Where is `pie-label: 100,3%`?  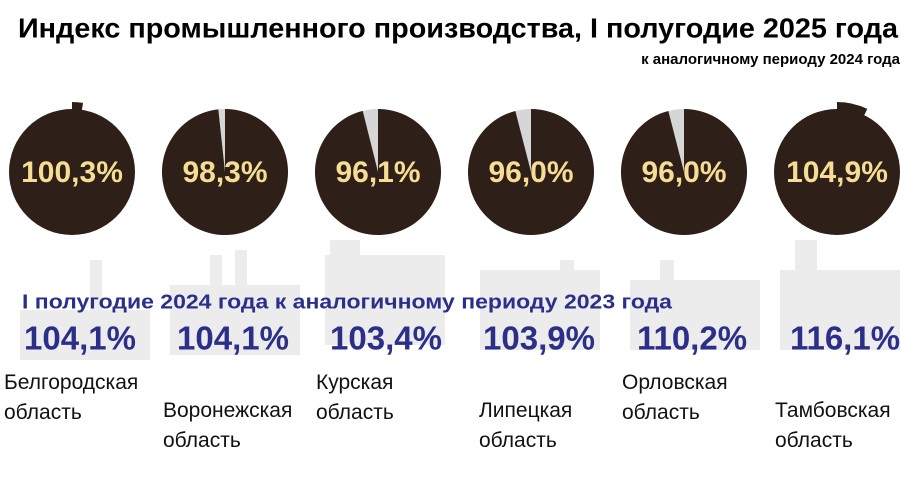 pie-label: 100,3% is located at coordinates (72, 172).